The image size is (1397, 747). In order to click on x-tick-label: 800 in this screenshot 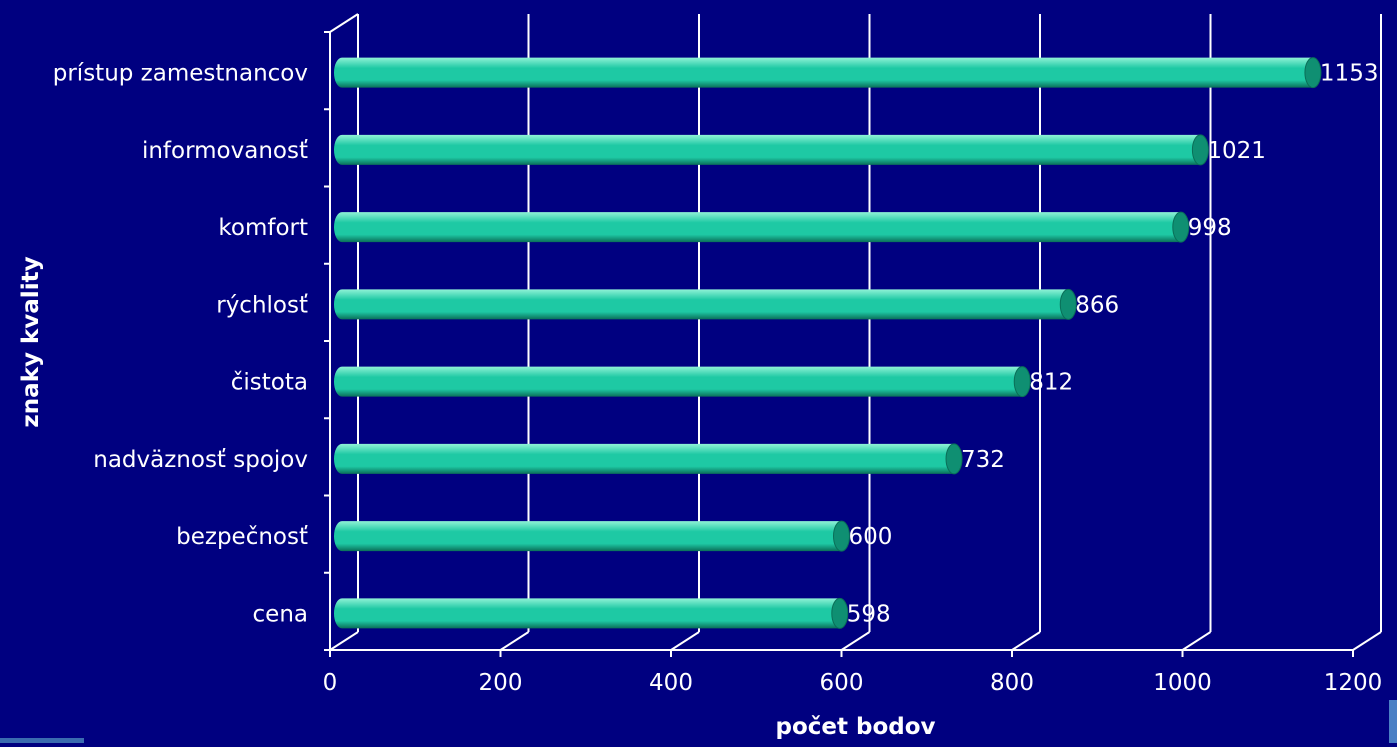, I will do `click(1012, 683)`.